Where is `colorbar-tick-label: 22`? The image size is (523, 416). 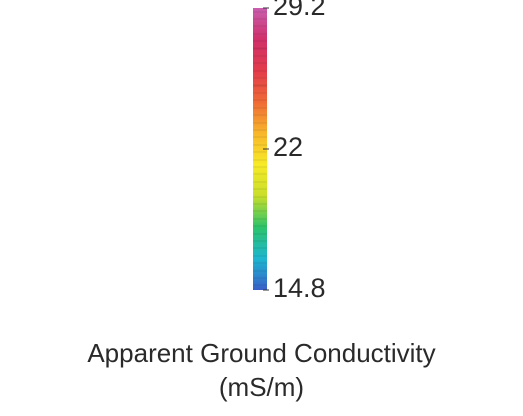
colorbar-tick-label: 22 is located at coordinates (288, 147).